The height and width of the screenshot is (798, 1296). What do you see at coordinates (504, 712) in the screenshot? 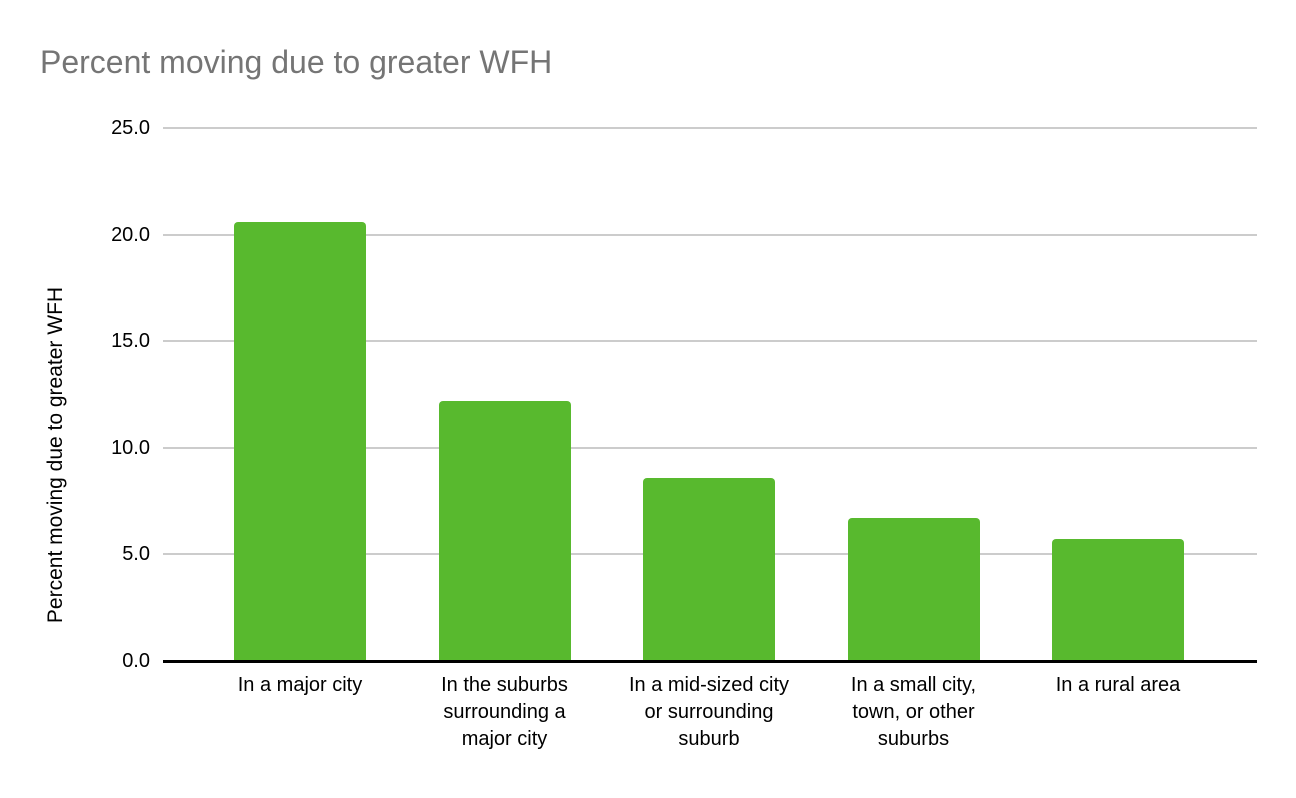
I see `x-category-label-2: In the suburbs surrounding a major city` at bounding box center [504, 712].